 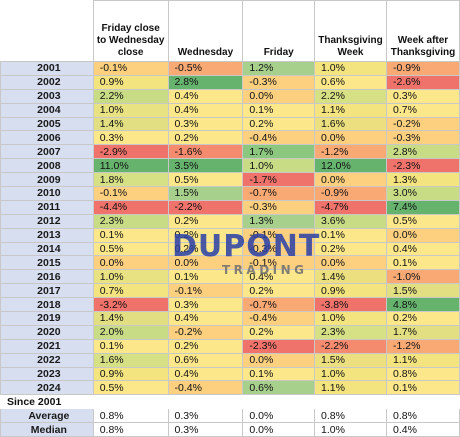 I want to click on value-cell: -3.8%, so click(x=350, y=305).